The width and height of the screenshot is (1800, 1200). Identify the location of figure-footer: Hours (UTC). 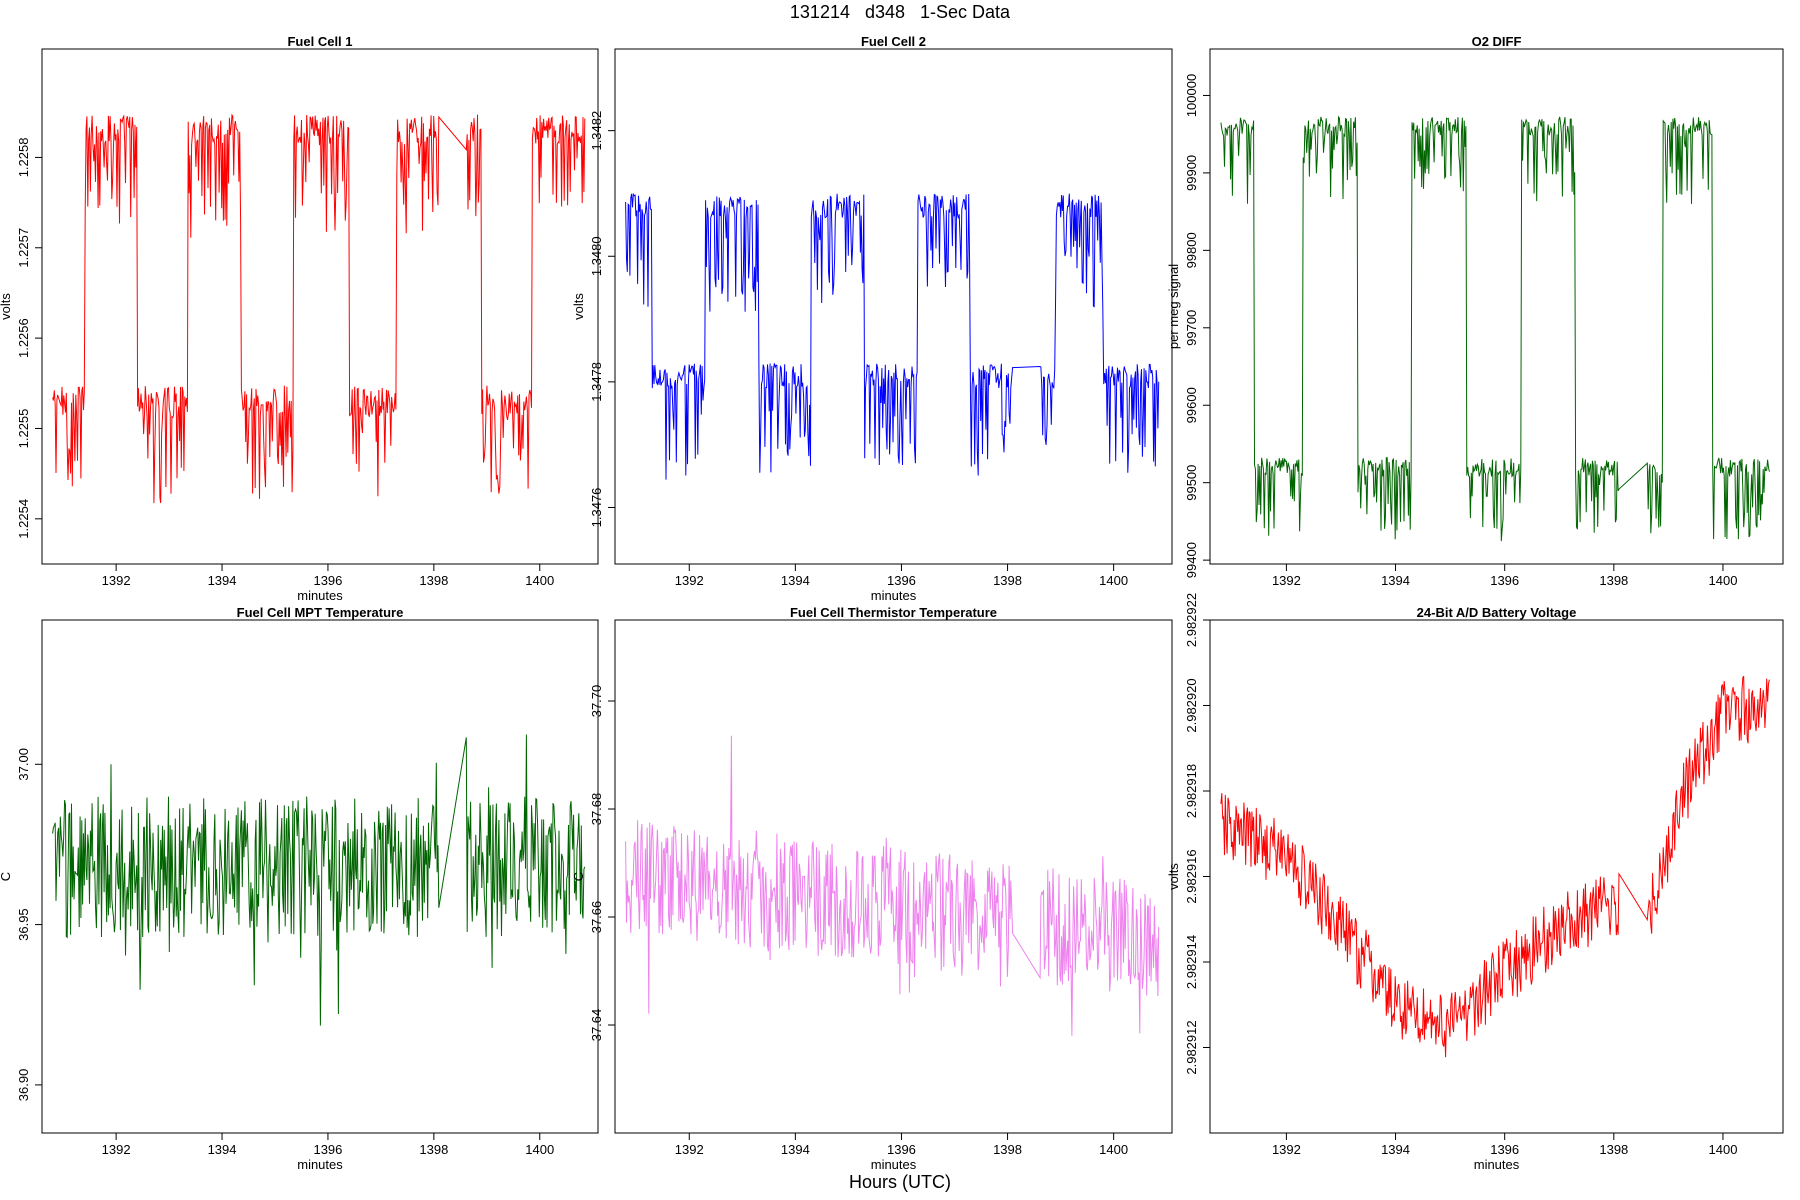
(900, 1182).